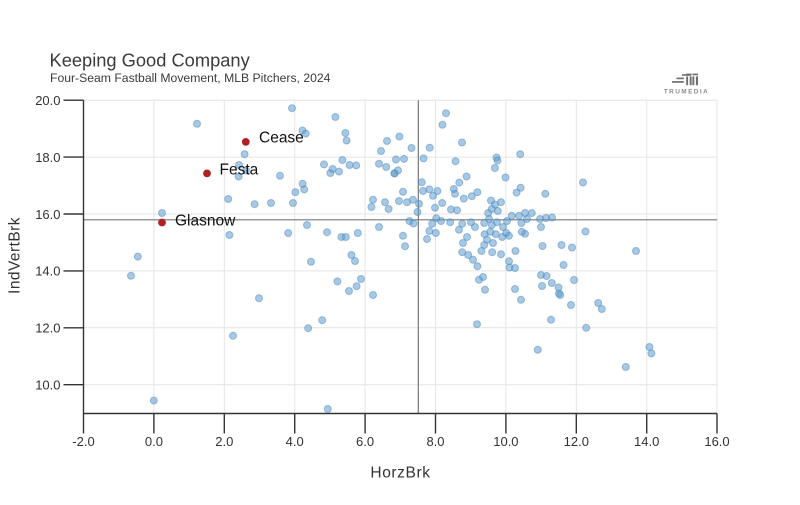 The height and width of the screenshot is (505, 800). I want to click on svg-text: Festa, so click(239, 170).